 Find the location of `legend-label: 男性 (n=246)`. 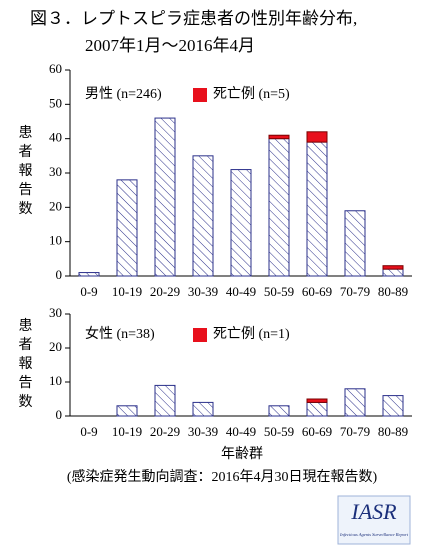

legend-label: 男性 (n=246) is located at coordinates (123, 94).